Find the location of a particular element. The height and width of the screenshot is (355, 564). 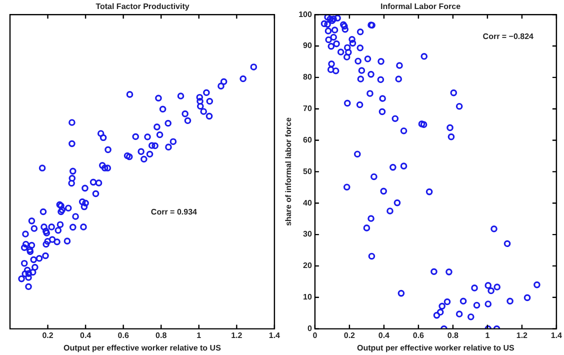

y-tick-label: 10 is located at coordinates (307, 297).